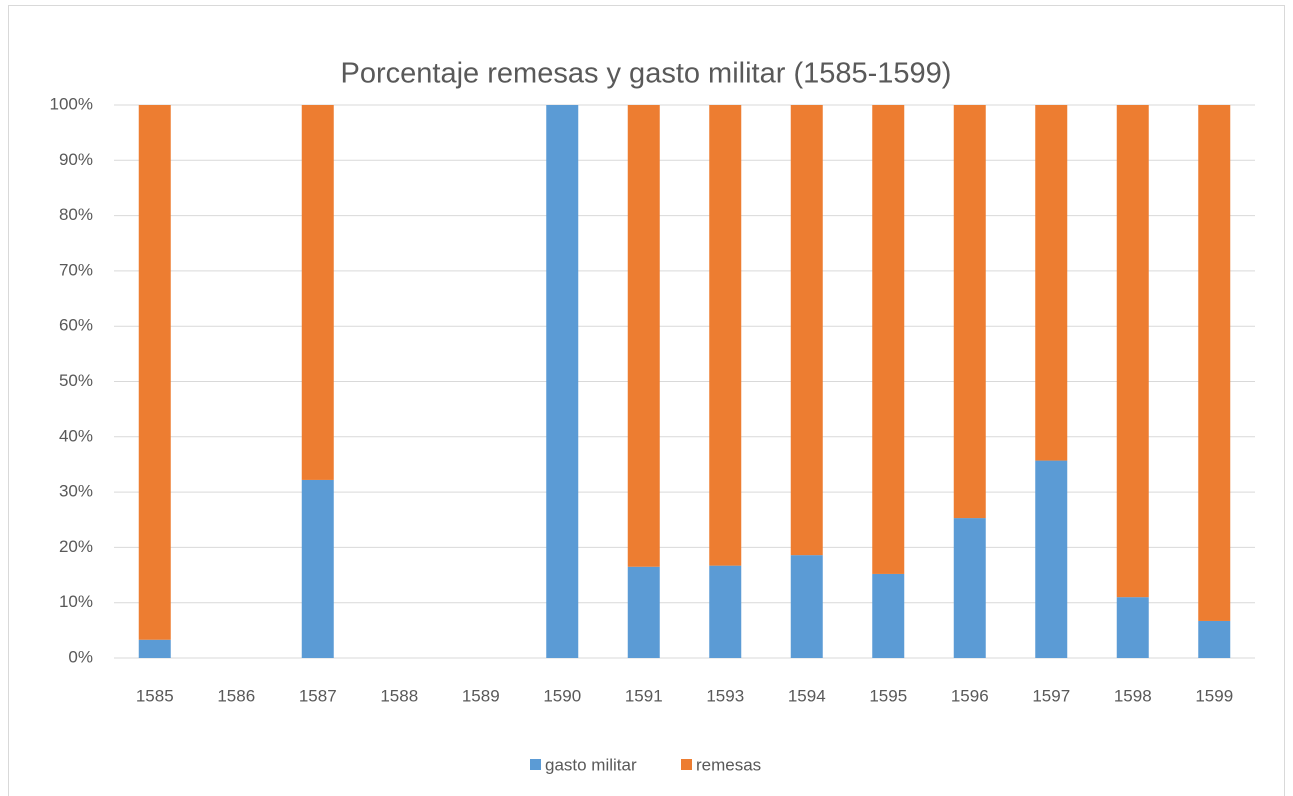 The width and height of the screenshot is (1293, 796). What do you see at coordinates (76, 214) in the screenshot?
I see `y-tick-label: 80%` at bounding box center [76, 214].